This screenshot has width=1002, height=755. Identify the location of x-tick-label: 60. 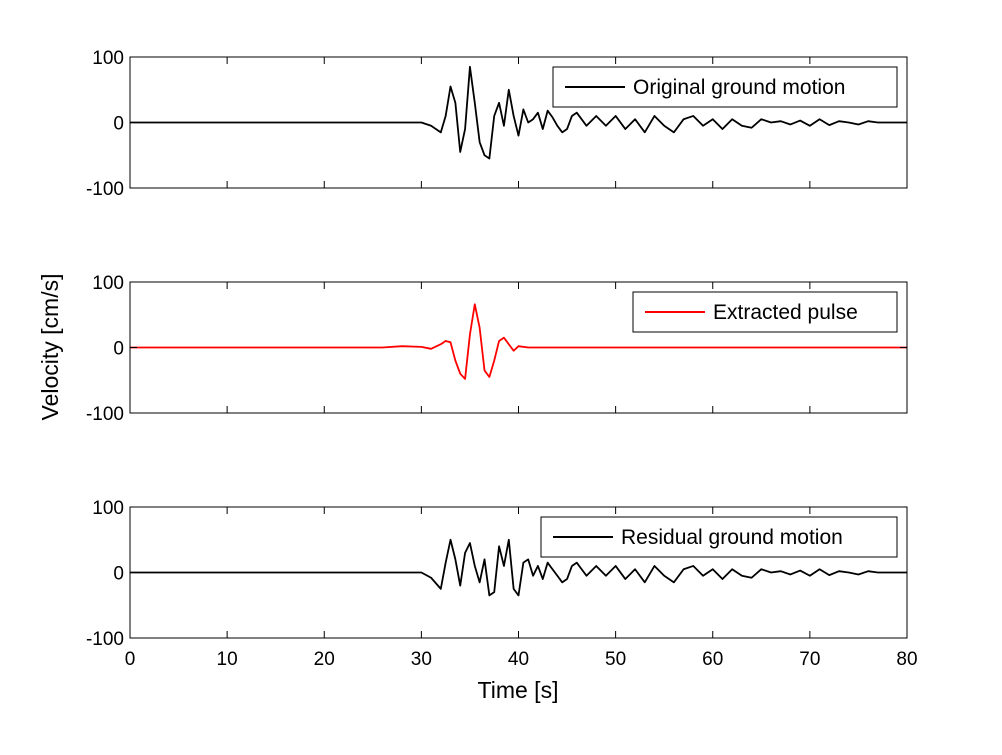
(712, 659).